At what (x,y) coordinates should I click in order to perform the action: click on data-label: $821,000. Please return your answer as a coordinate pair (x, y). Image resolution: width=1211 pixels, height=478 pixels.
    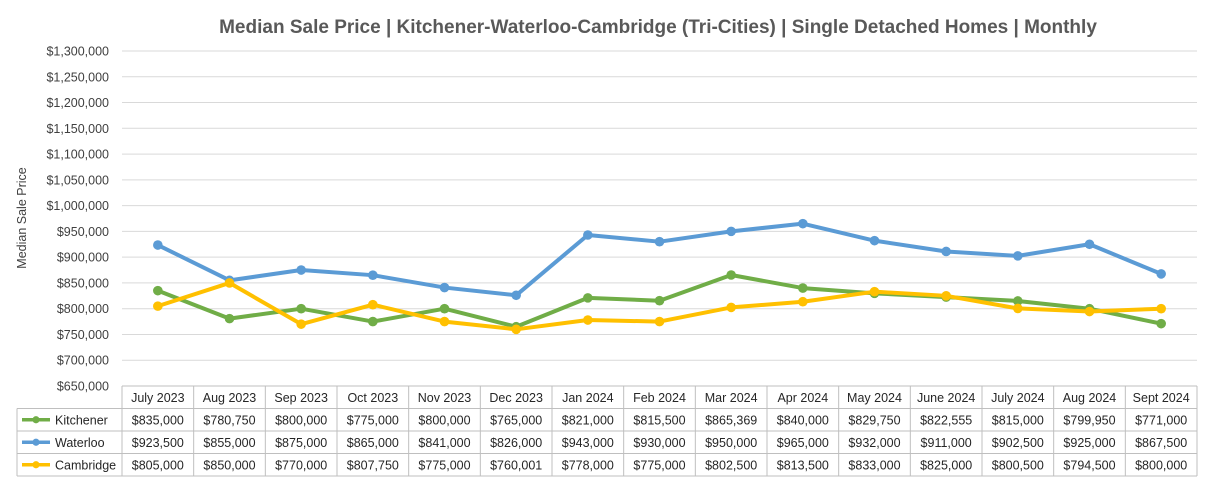
    Looking at the image, I should click on (588, 420).